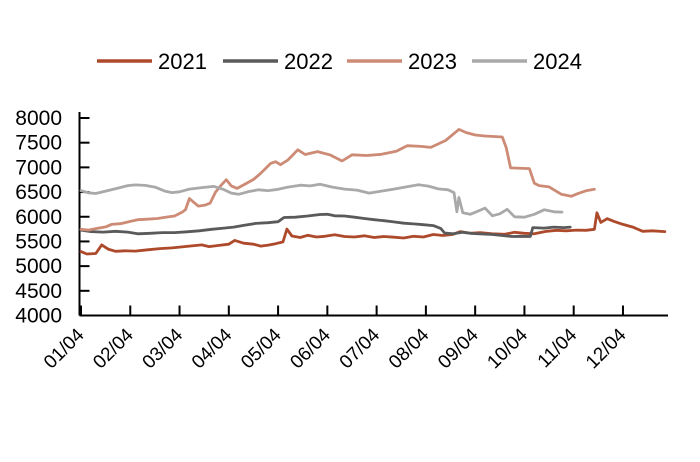 The image size is (700, 462). Describe the element at coordinates (458, 348) in the screenshot. I see `x-axis-label-09/04: 09/04` at that location.